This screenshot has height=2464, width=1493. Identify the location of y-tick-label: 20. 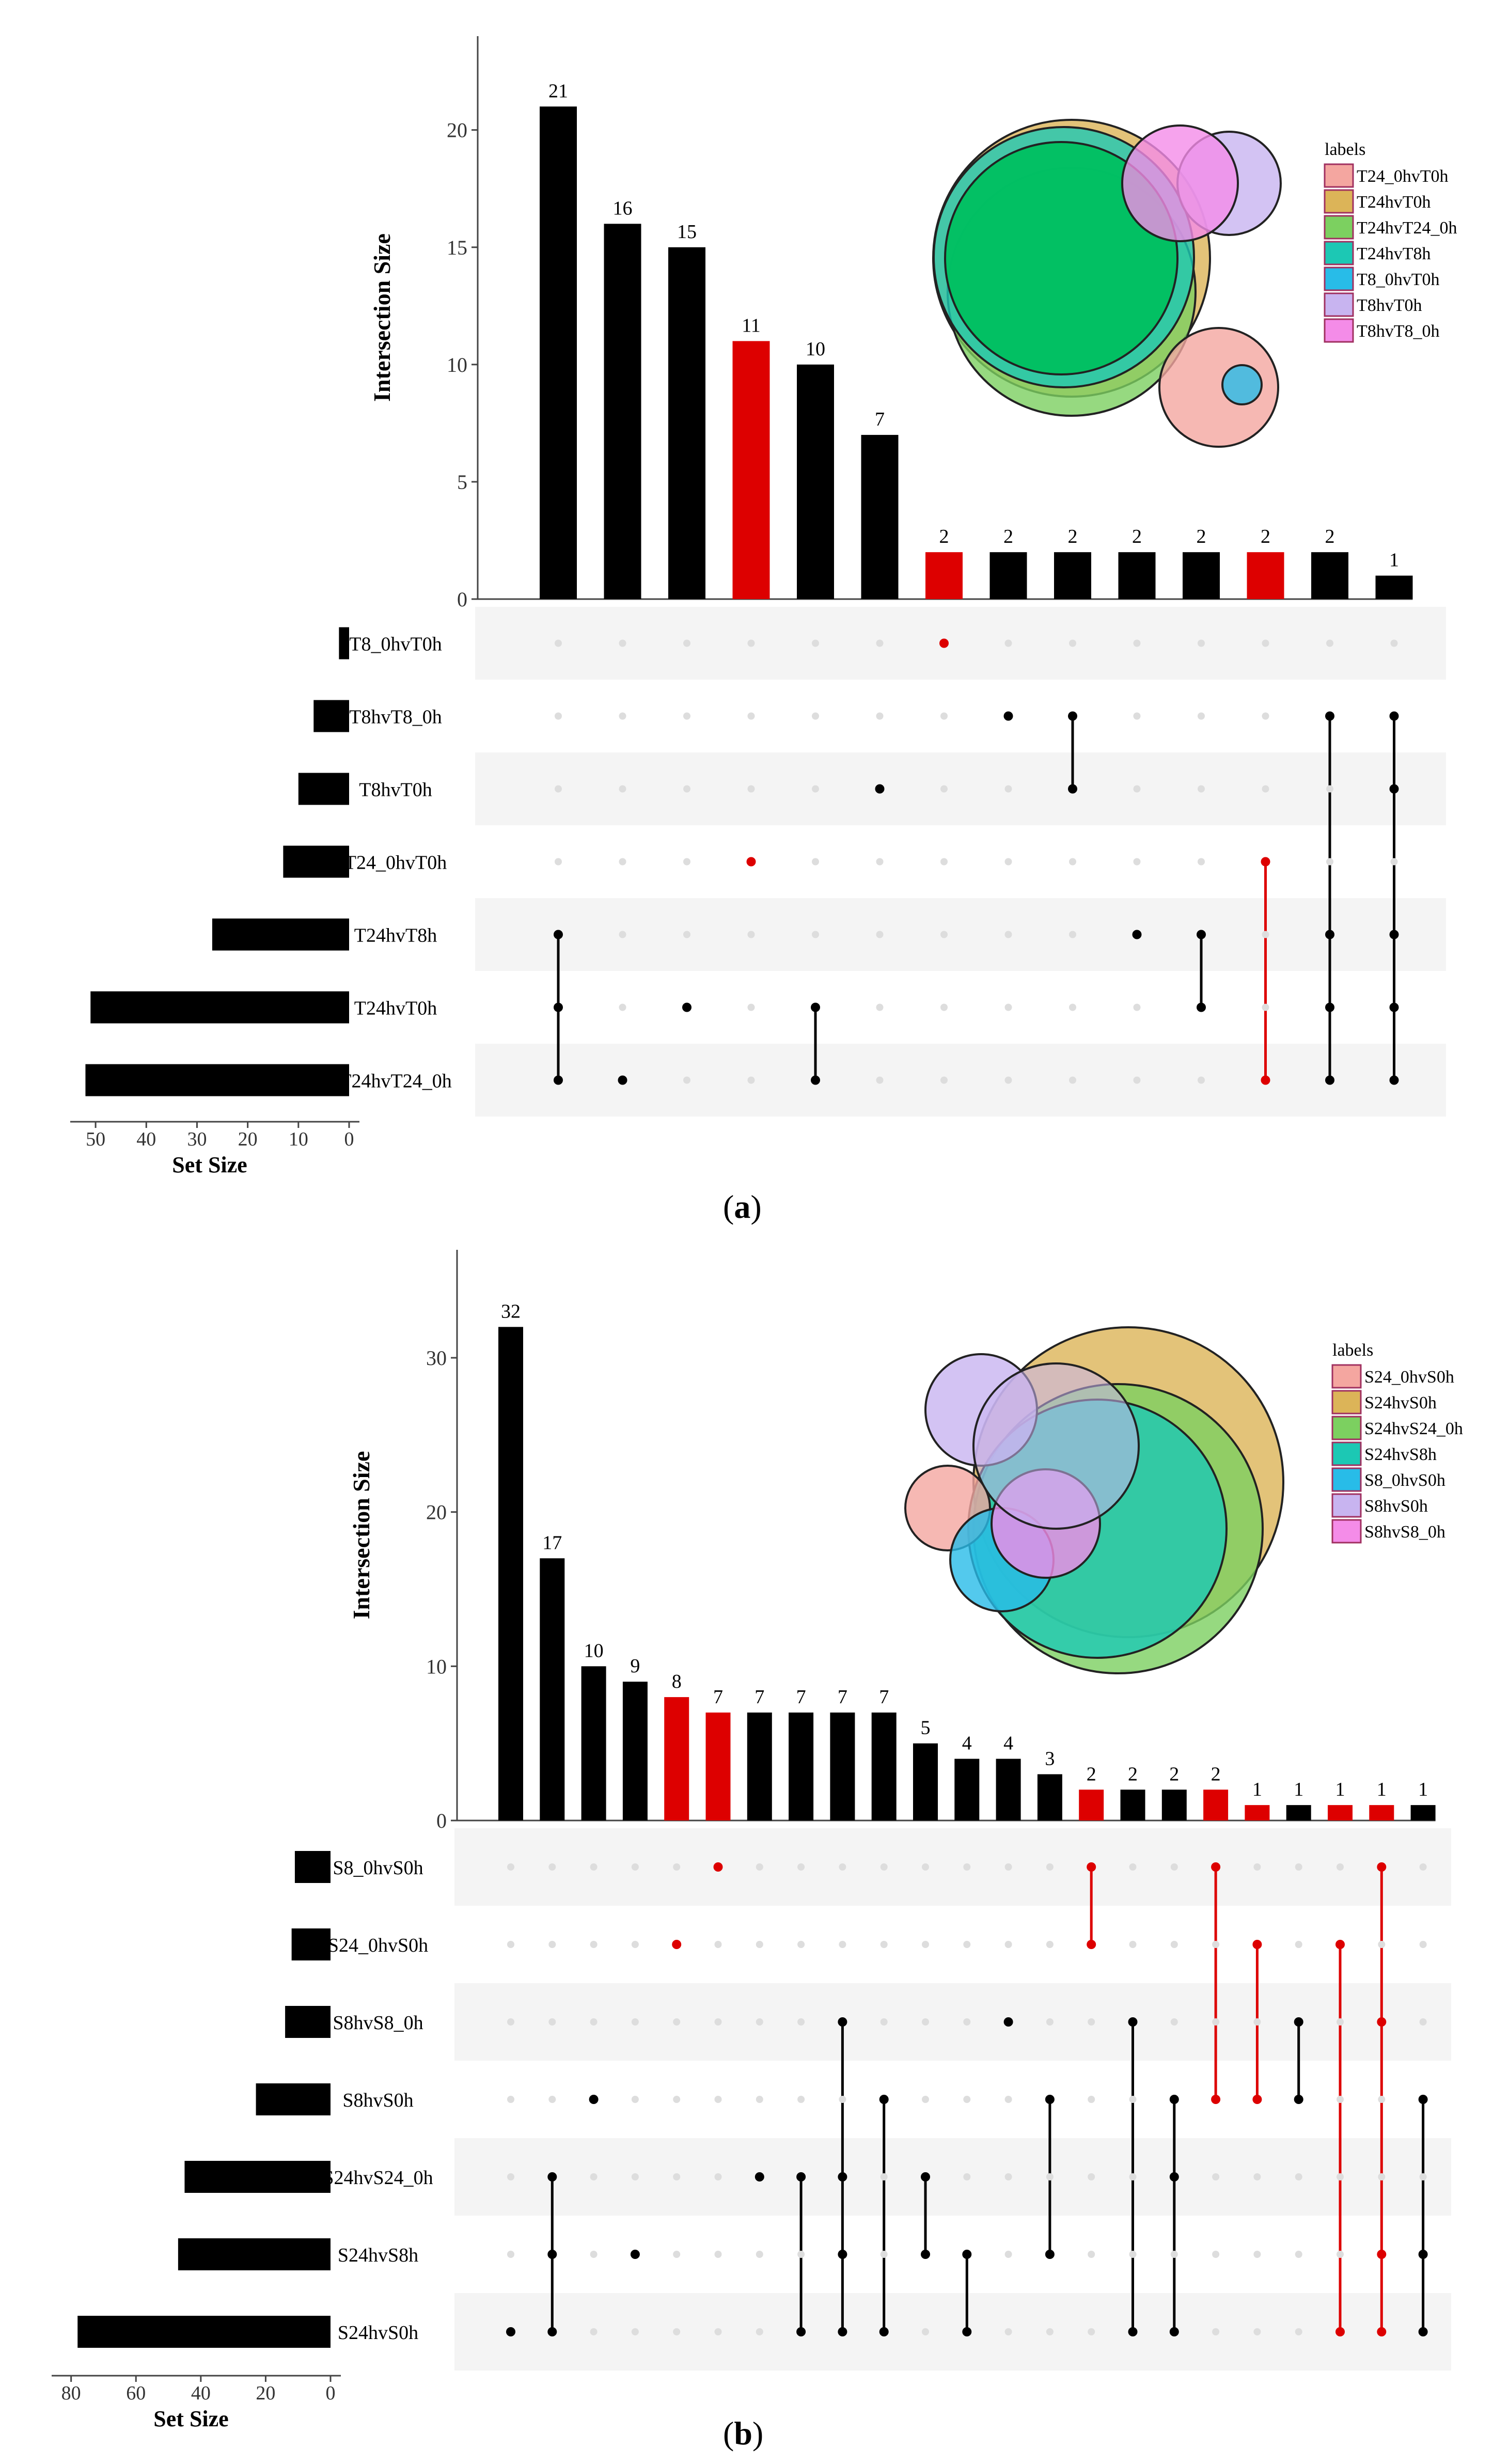
(437, 1512).